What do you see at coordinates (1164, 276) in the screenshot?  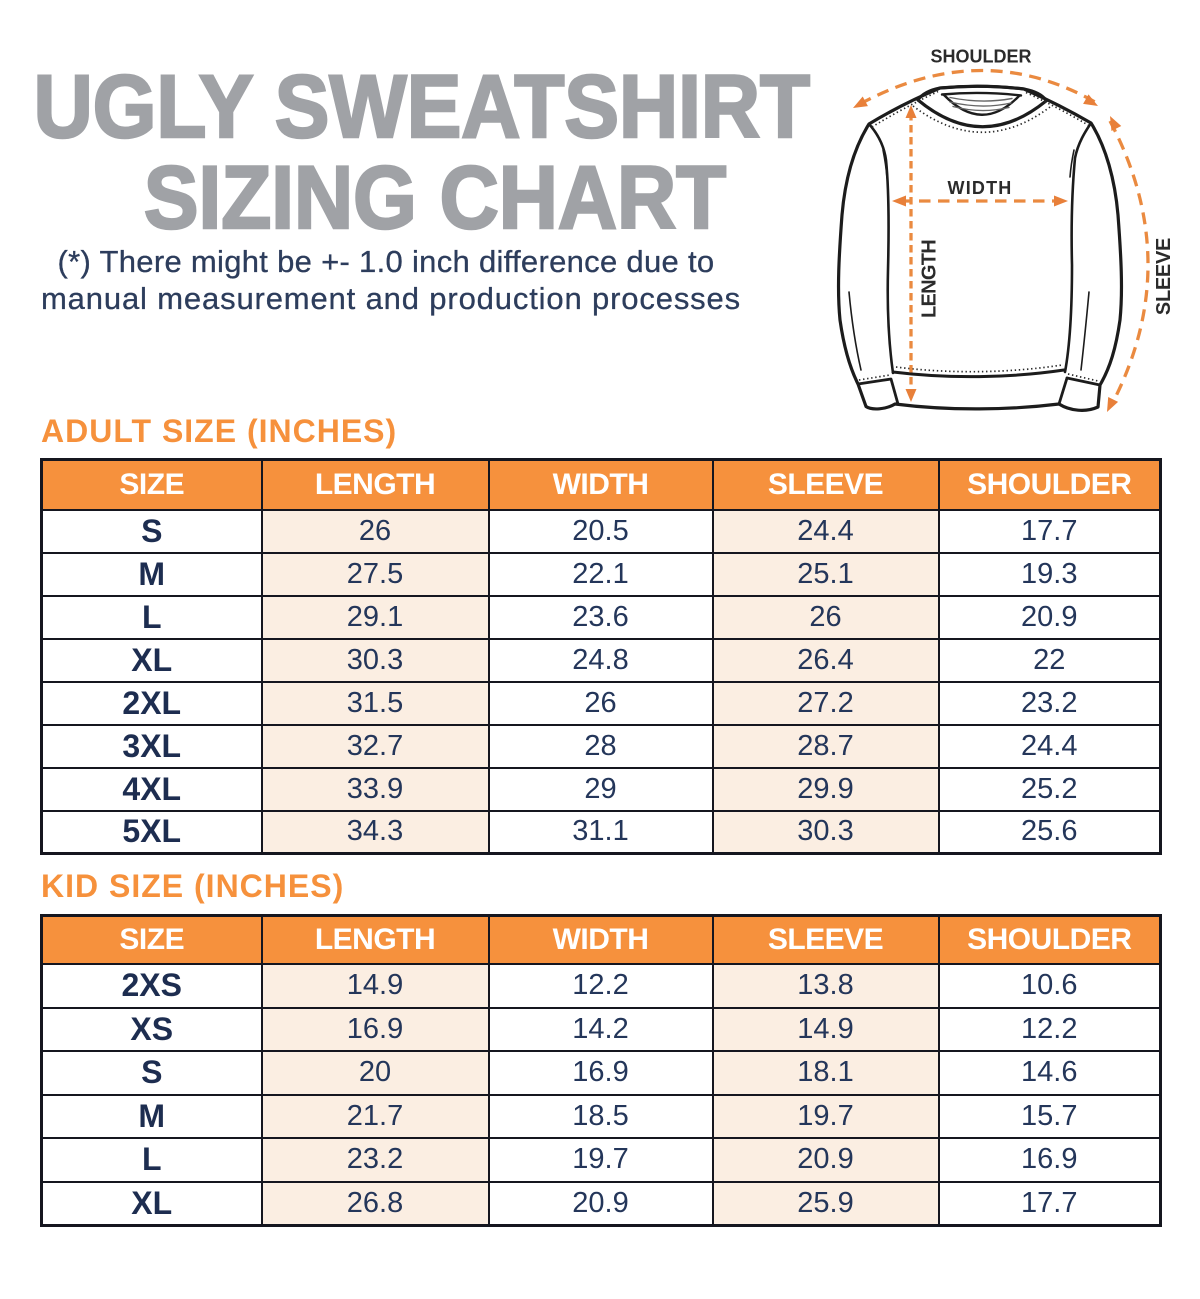 I see `svg-text: SLEEVE` at bounding box center [1164, 276].